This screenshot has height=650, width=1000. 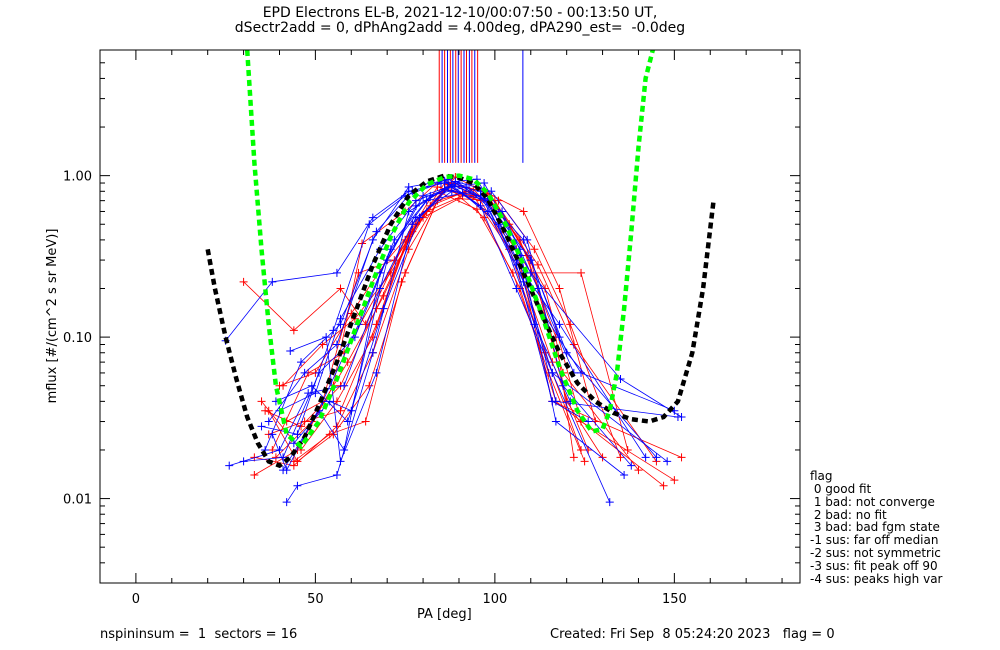 What do you see at coordinates (494, 599) in the screenshot?
I see `x-tick-label: 100` at bounding box center [494, 599].